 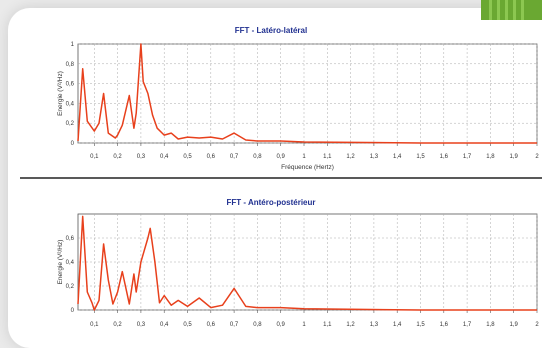 I want to click on chart-2-title: FFT - Antéro-postérieur, so click(x=271, y=202).